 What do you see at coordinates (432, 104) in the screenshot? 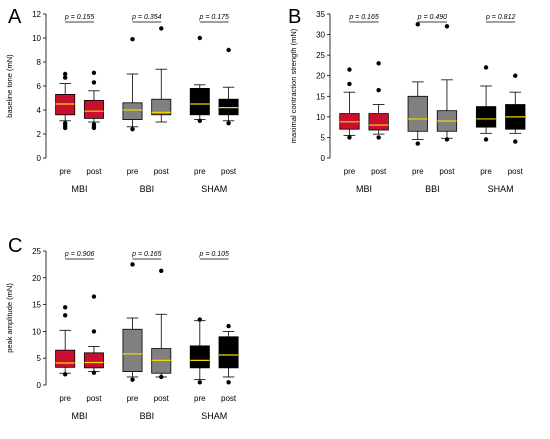
I see `group-bbi: pre post BBI p = 0.490` at bounding box center [432, 104].